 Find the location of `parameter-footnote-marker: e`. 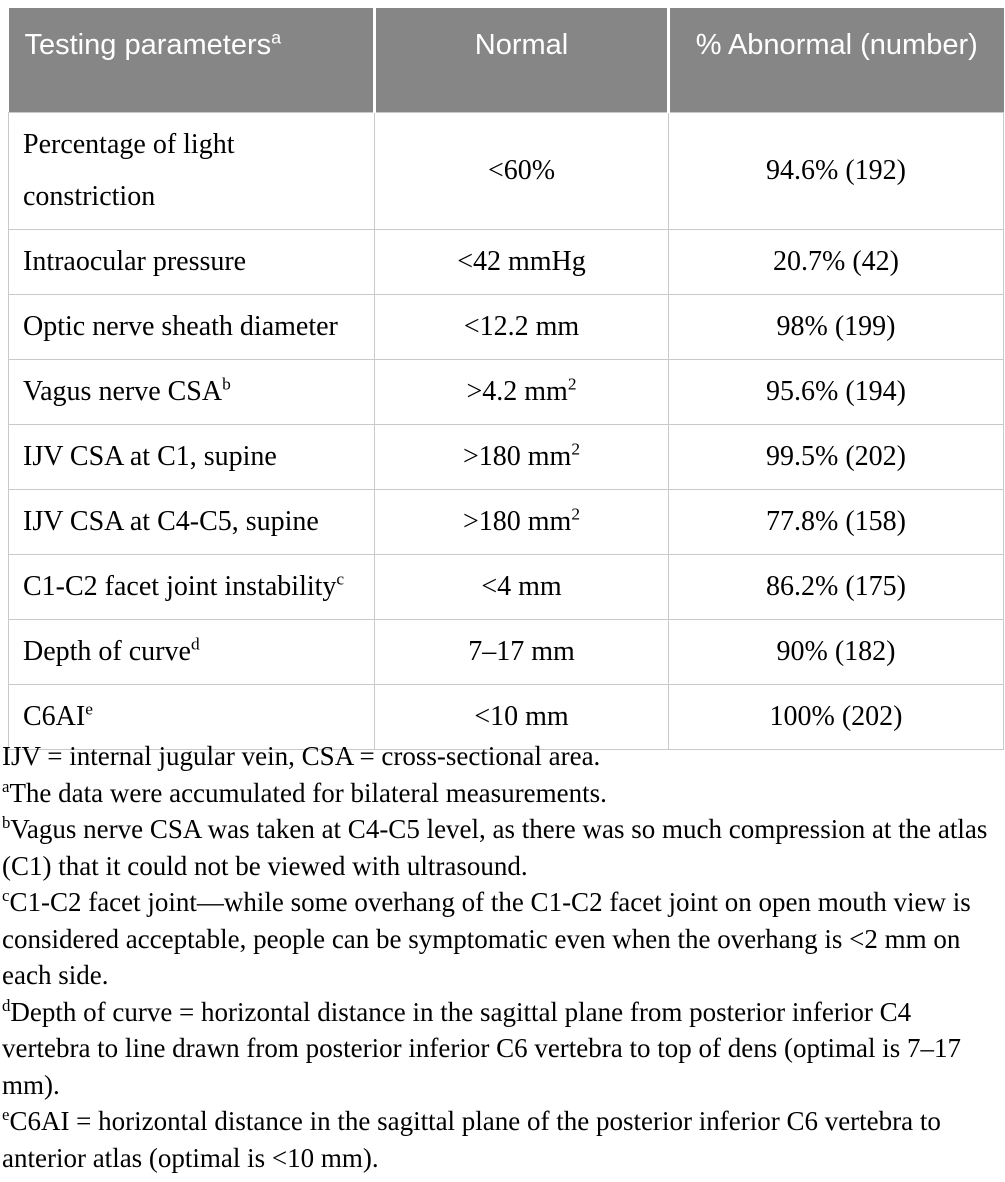

parameter-footnote-marker: e is located at coordinates (89, 709).